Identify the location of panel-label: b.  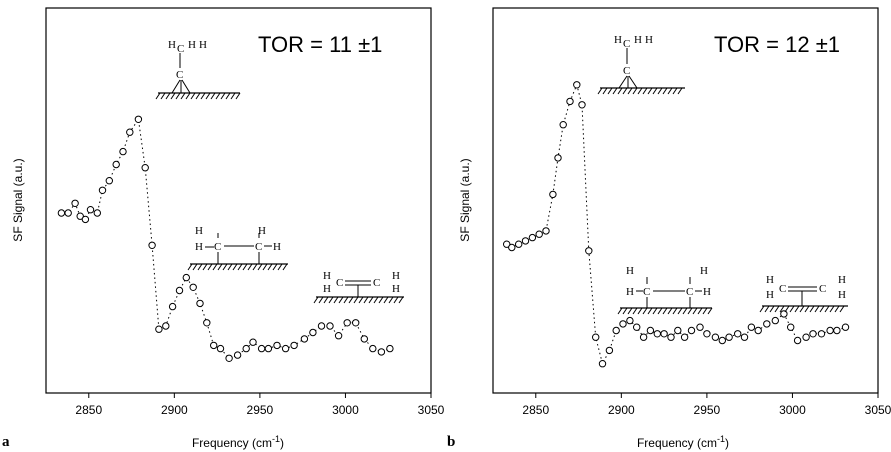
(451, 442).